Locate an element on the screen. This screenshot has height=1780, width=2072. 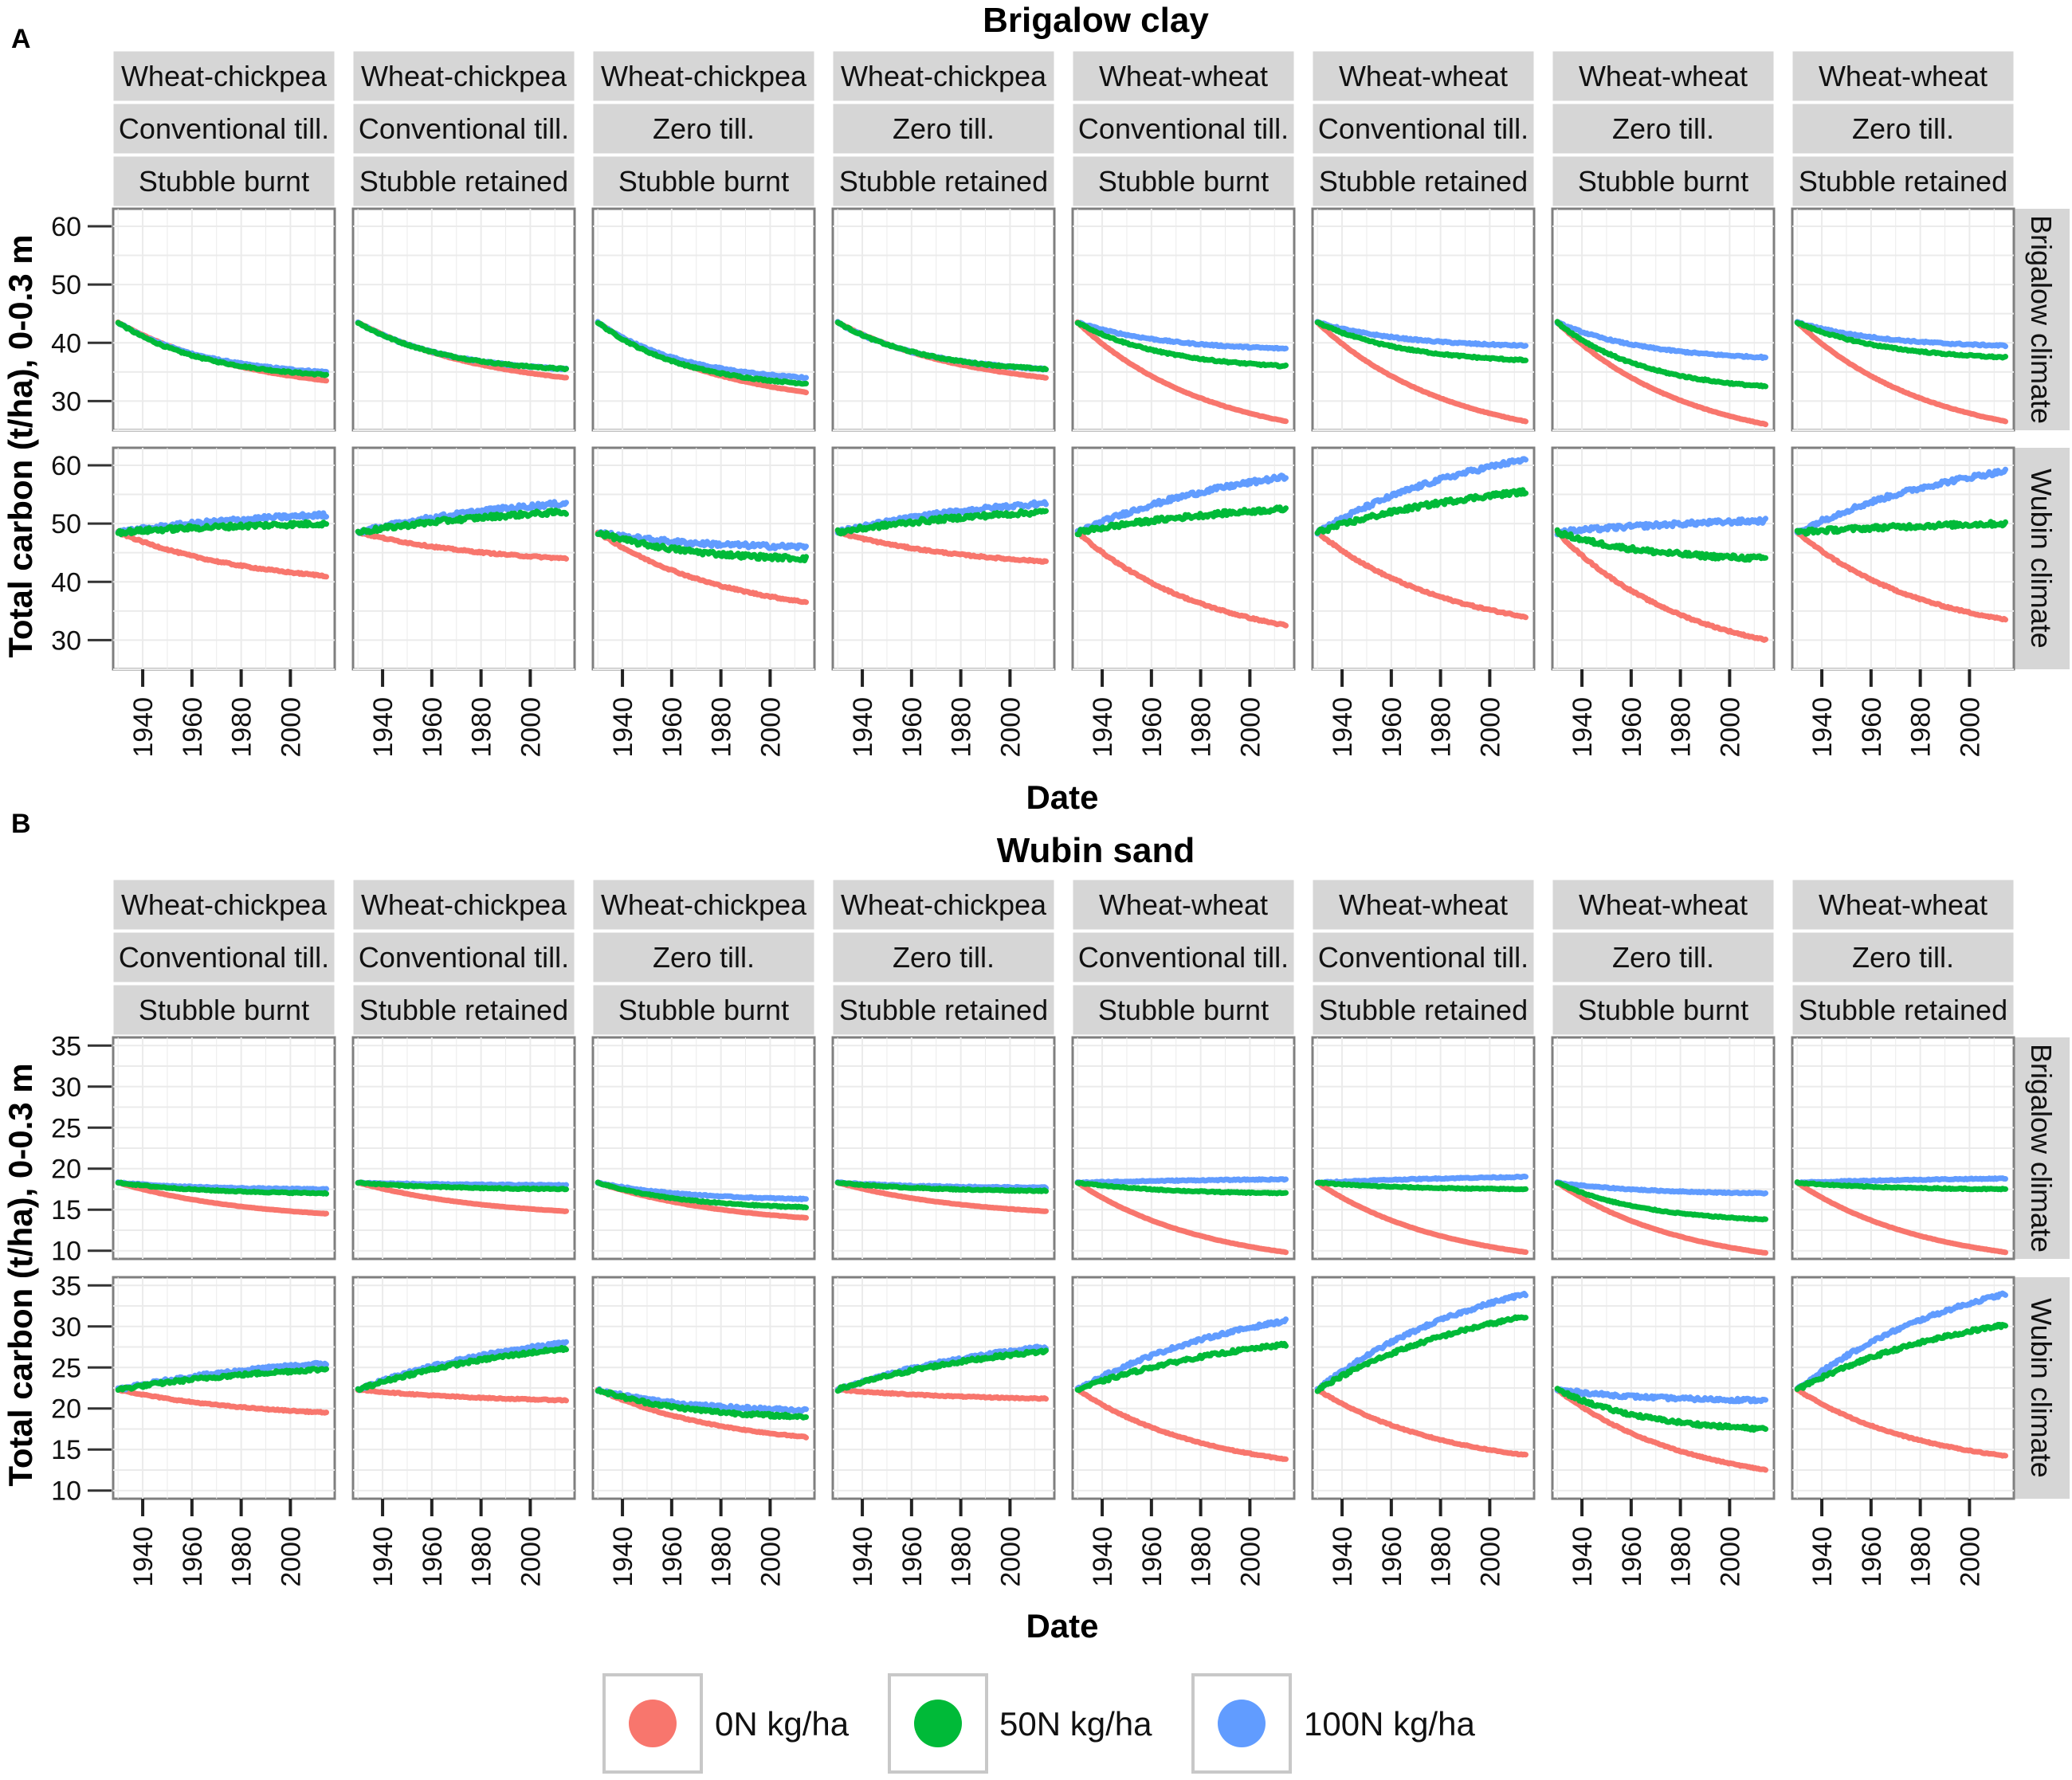
panel-b-strip-label-col2-level2: Conventional till. is located at coordinates (464, 957).